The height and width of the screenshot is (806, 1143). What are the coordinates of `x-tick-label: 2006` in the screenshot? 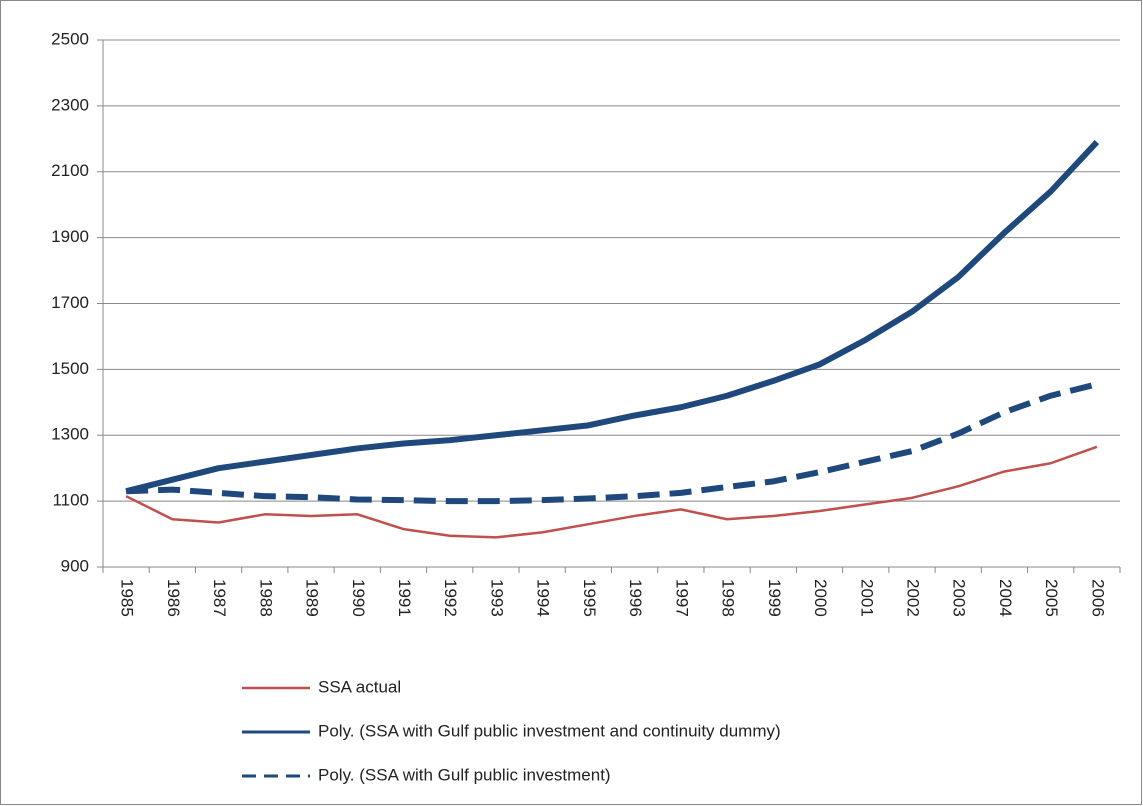 It's located at (1097, 598).